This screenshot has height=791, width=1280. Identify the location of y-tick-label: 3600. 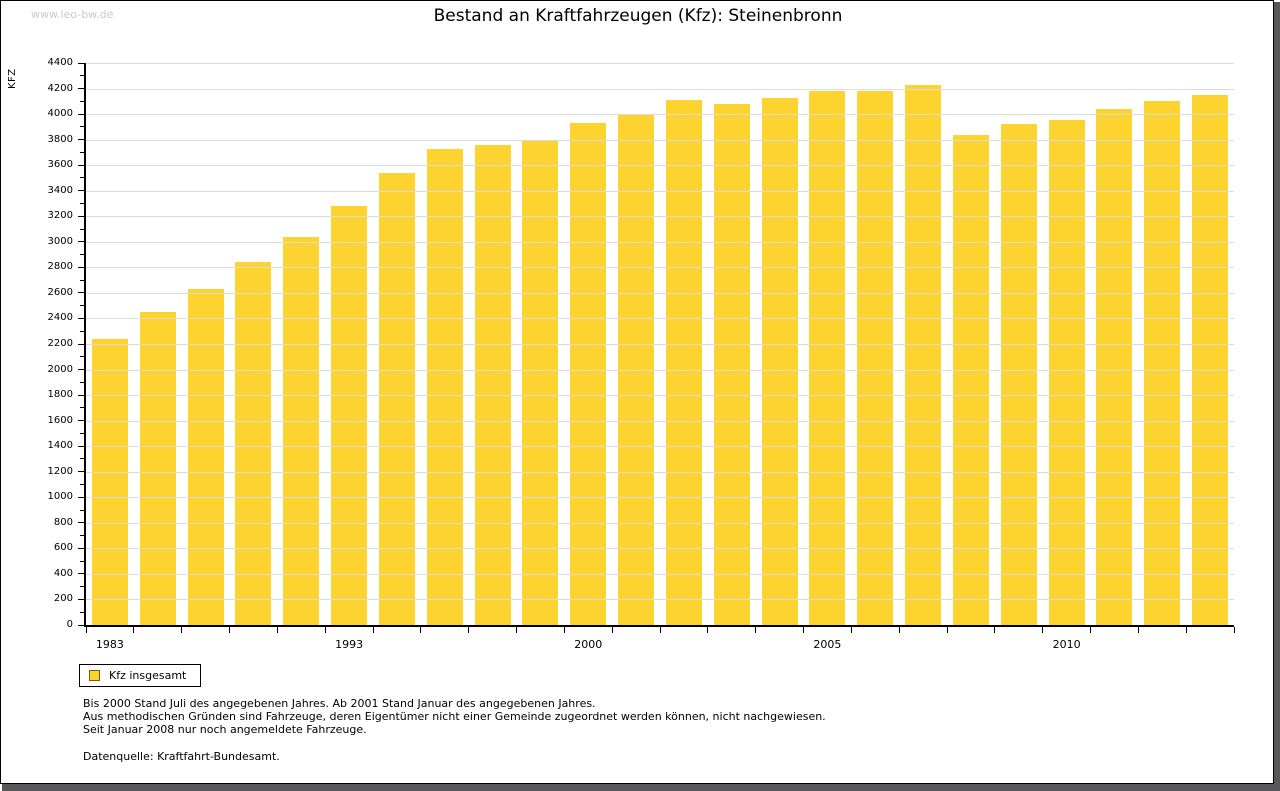
(60, 165).